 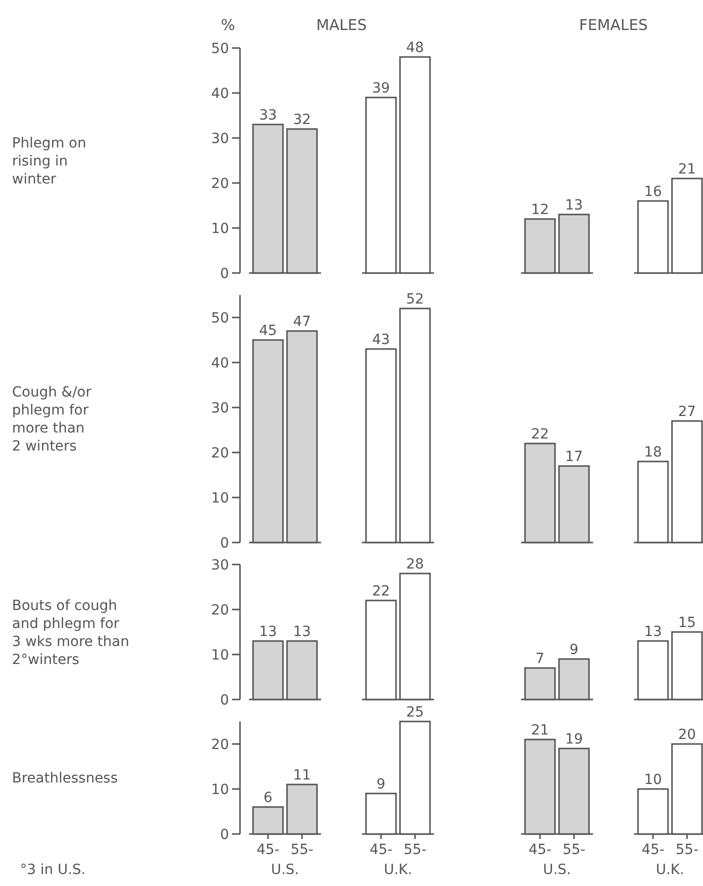 I want to click on data-label: 7, so click(x=540, y=659).